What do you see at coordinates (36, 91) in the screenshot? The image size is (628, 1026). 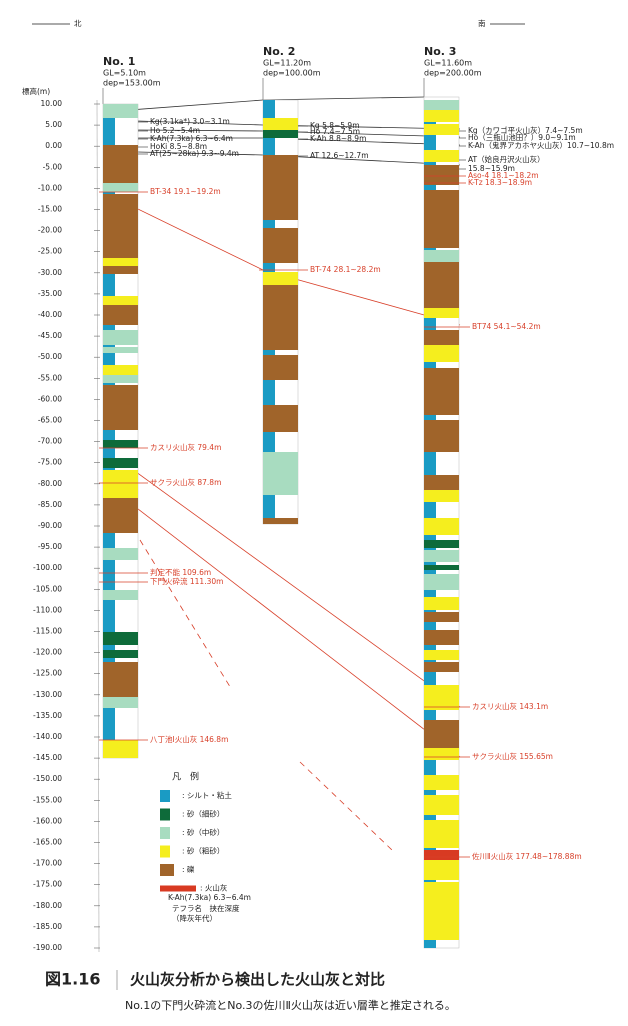 I see `axis-title: 標高(m)` at bounding box center [36, 91].